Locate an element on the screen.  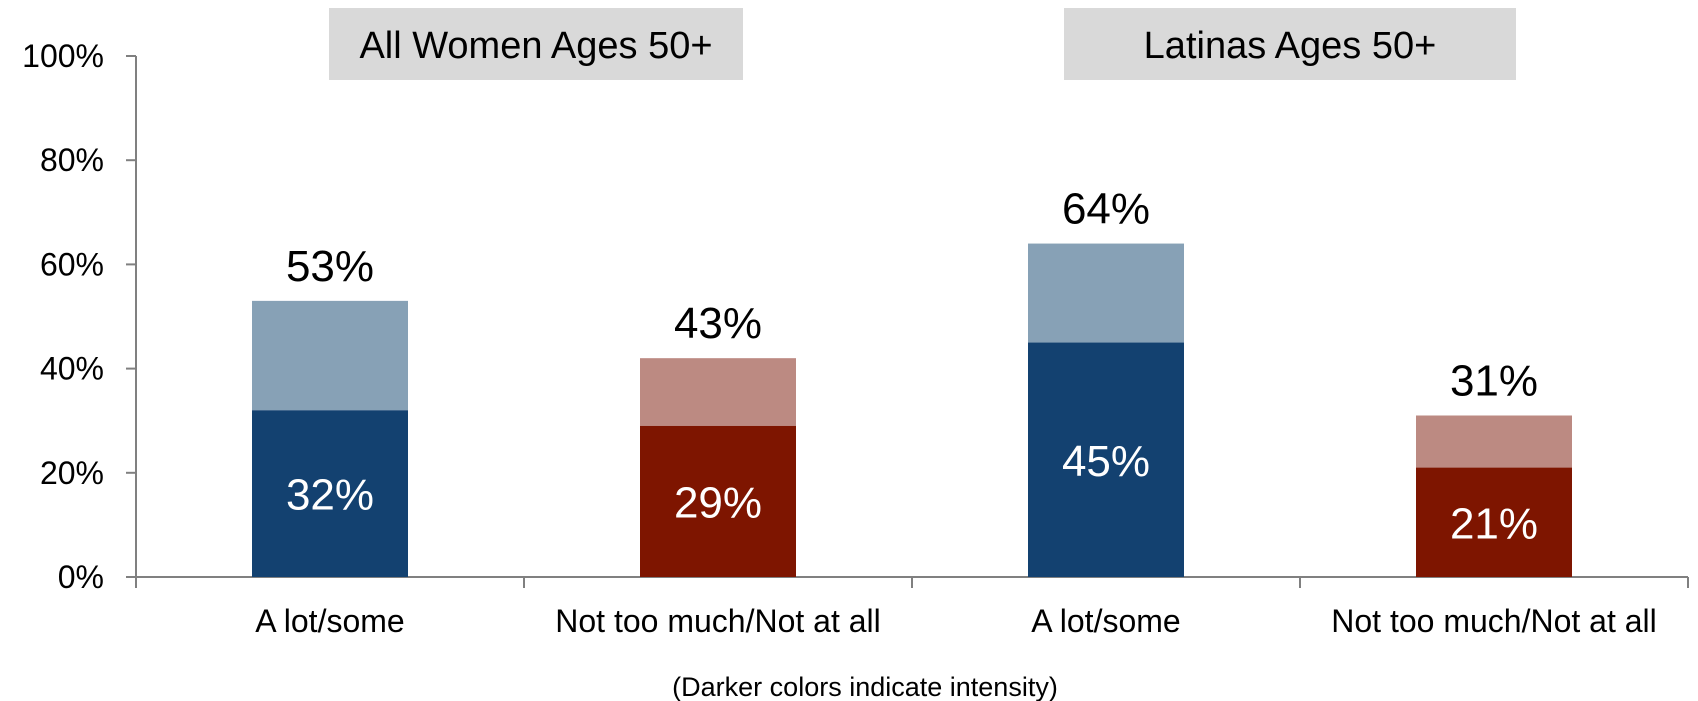
y-tick-label: 100% is located at coordinates (63, 56).